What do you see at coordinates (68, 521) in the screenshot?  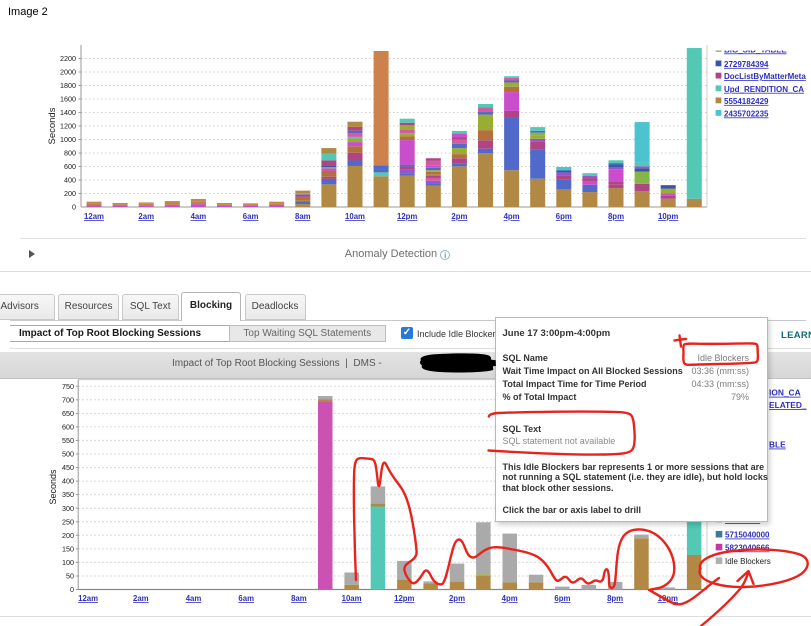 I see `svg-text: 250` at bounding box center [68, 521].